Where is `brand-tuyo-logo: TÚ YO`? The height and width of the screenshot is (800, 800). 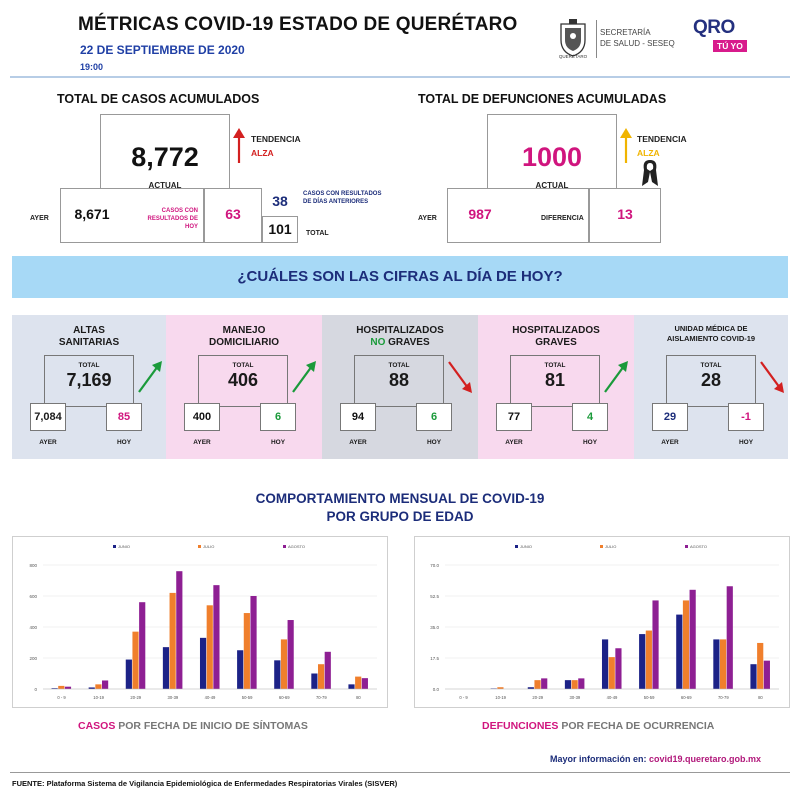
brand-tuyo-logo: TÚ YO is located at coordinates (730, 46).